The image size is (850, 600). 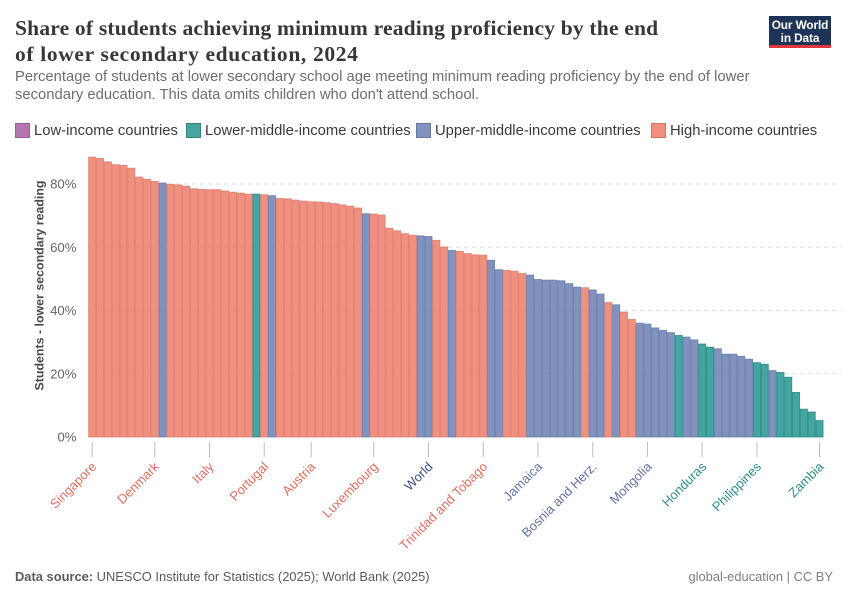 I want to click on svg-text: Philippines, so click(x=736, y=486).